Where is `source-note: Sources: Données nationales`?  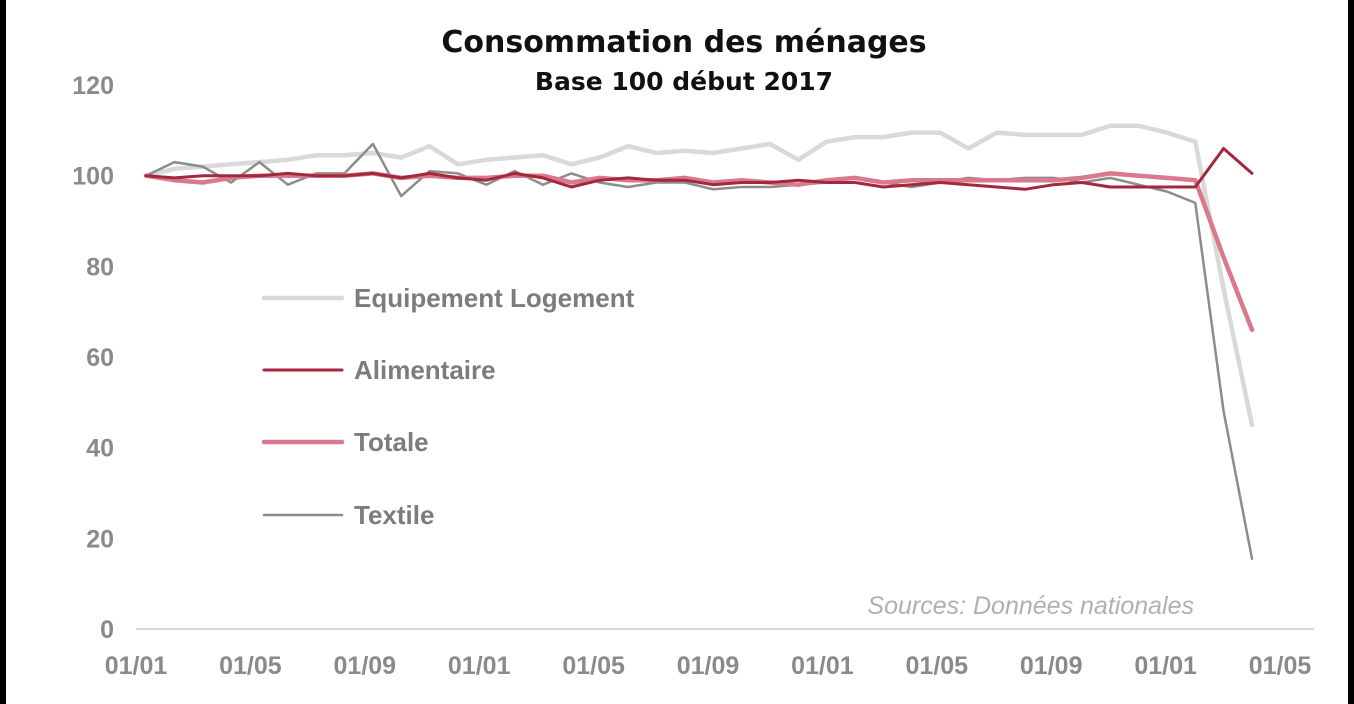 source-note: Sources: Données nationales is located at coordinates (1030, 606).